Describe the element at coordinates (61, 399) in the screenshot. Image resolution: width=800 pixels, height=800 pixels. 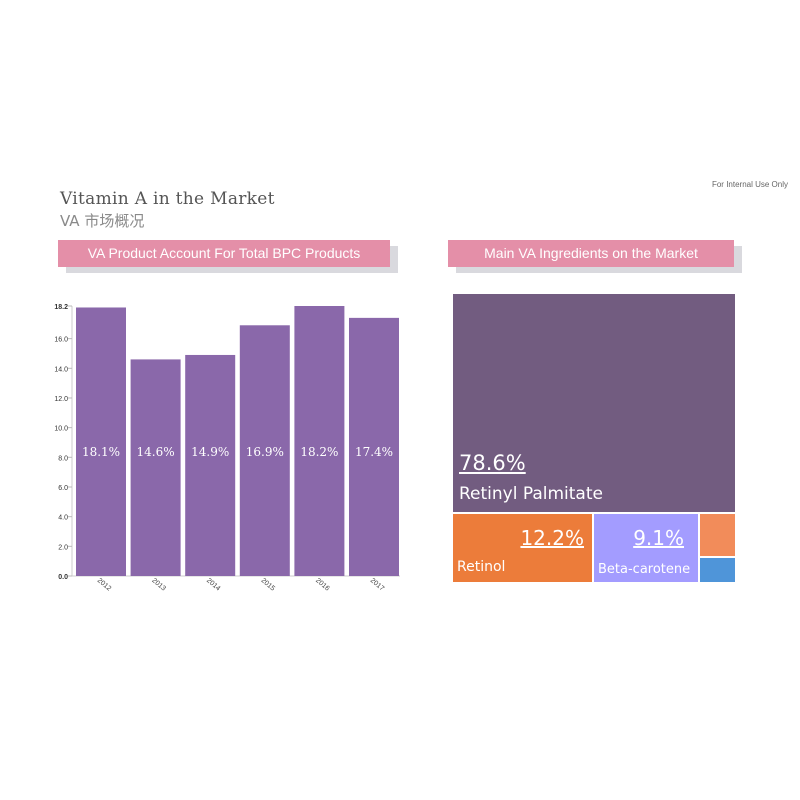
I see `y-tick-label: 12.0` at that location.